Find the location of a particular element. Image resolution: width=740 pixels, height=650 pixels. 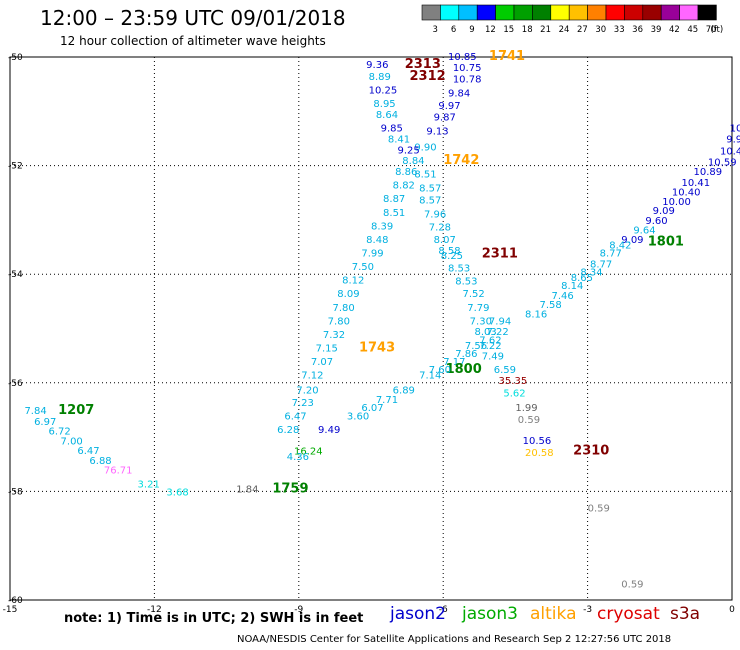

wave-height-label: 6.47 is located at coordinates (295, 416).